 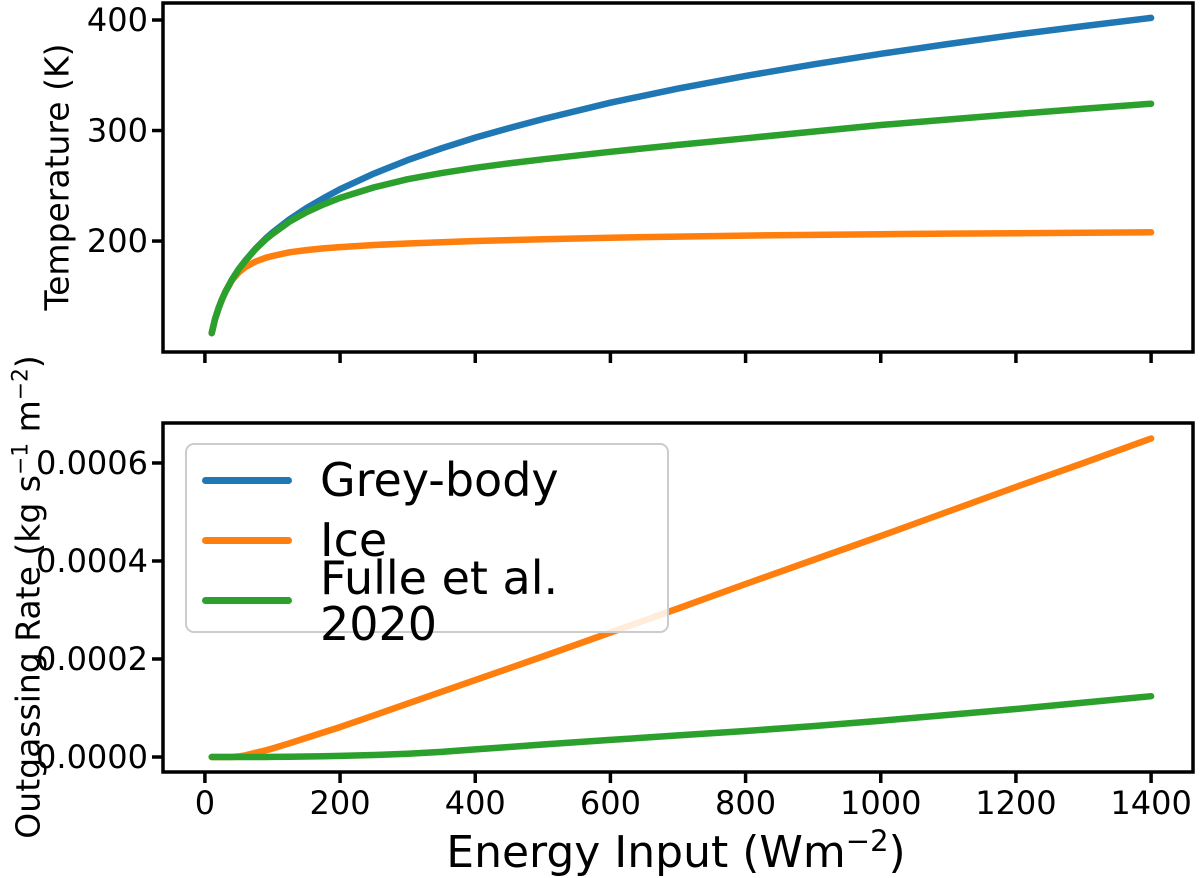 I want to click on label-text: Energy Input (Wm, so click(x=646, y=852).